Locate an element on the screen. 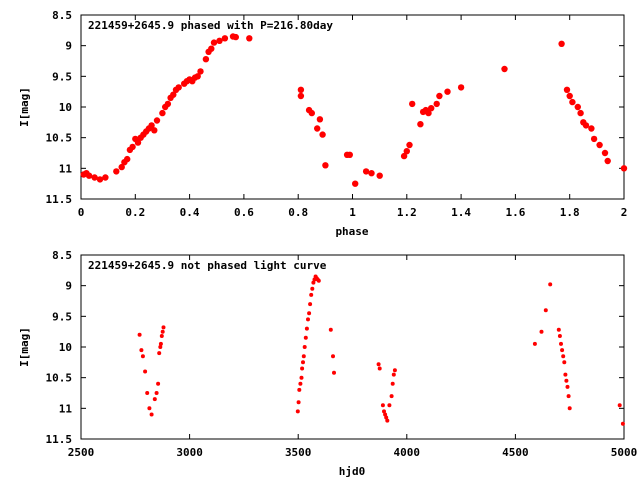 The image size is (640, 480). y-axis-label: I[mag] is located at coordinates (24, 347).